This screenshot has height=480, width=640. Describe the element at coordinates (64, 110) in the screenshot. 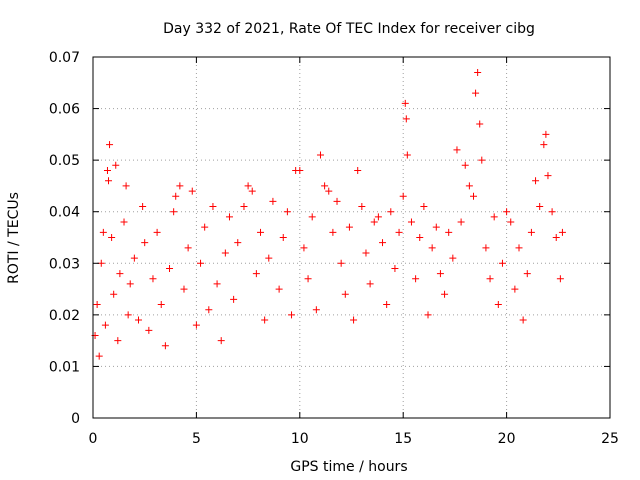

I see `y-tick-label: 0.06` at that location.